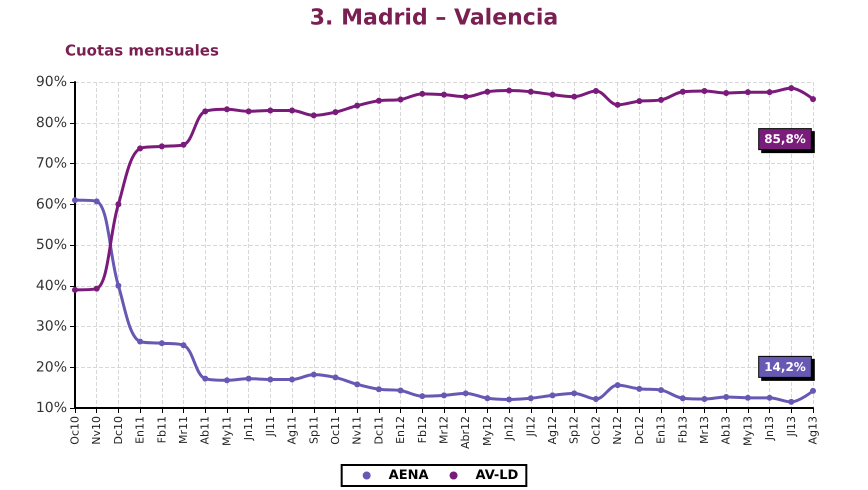 This screenshot has height=490, width=868. Describe the element at coordinates (118, 430) in the screenshot. I see `x-tick-label: Dc10` at that location.